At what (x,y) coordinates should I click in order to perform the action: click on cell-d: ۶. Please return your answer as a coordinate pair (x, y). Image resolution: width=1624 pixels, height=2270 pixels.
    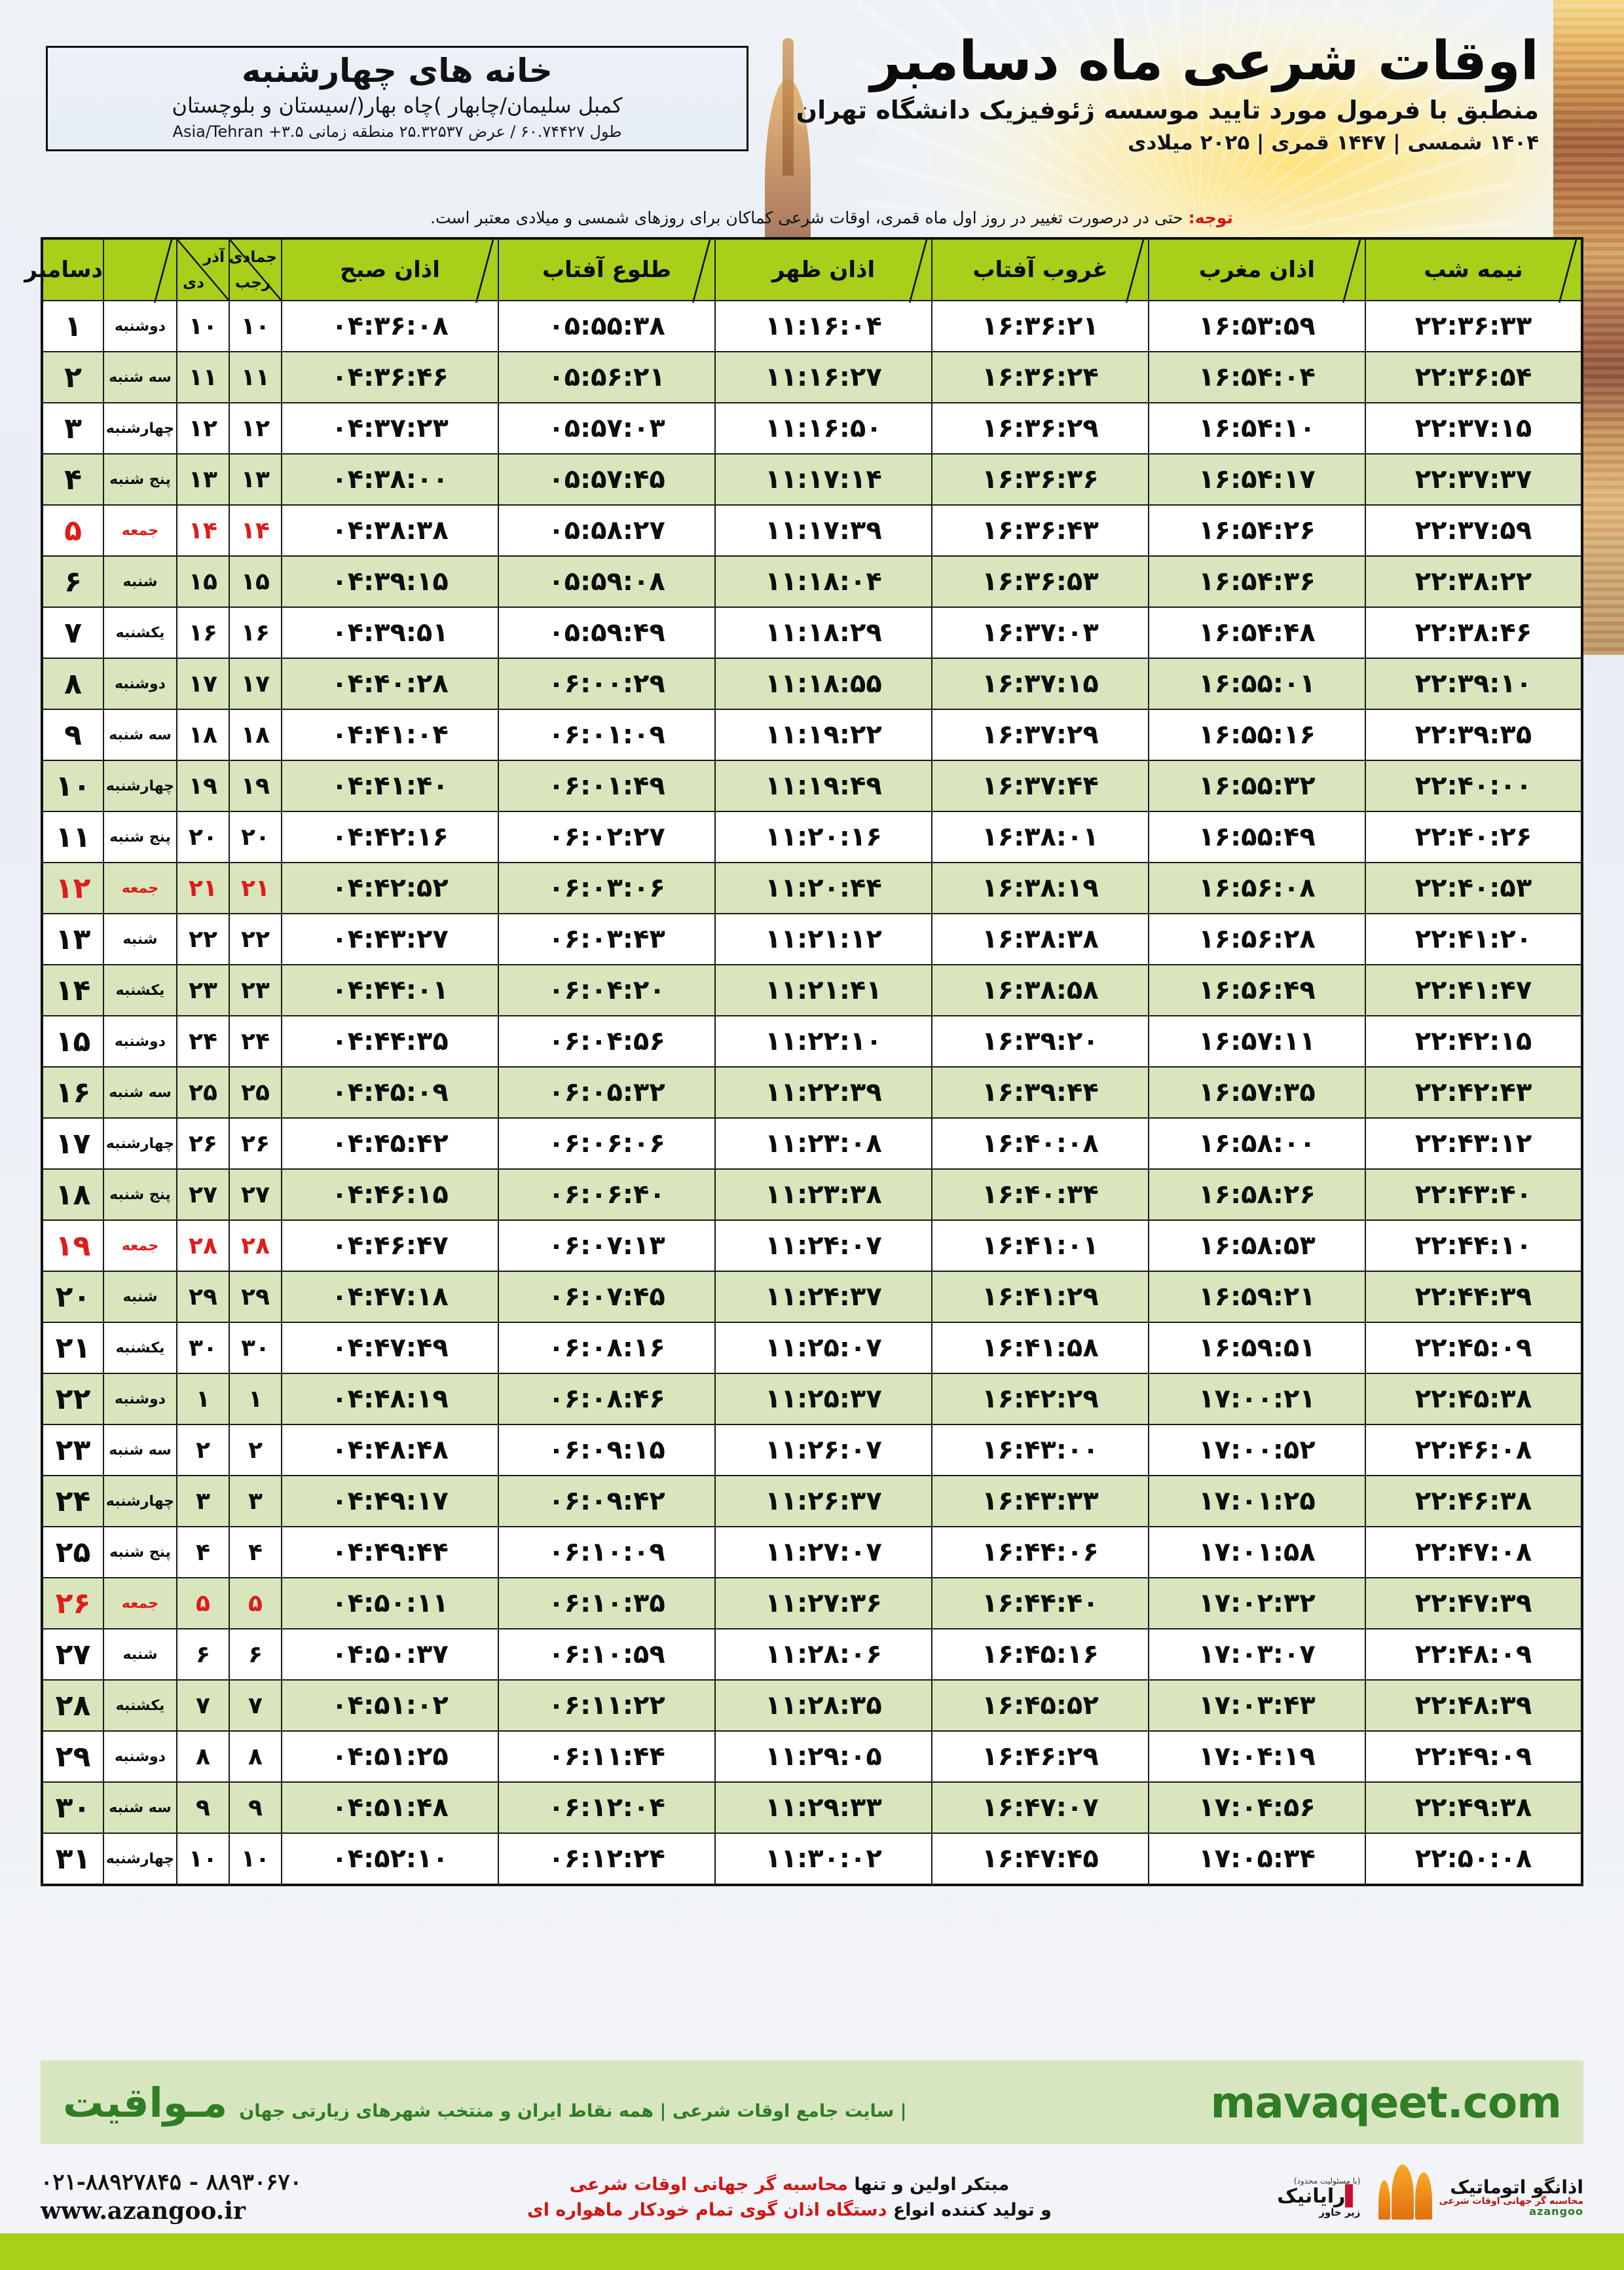
    Looking at the image, I should click on (72, 581).